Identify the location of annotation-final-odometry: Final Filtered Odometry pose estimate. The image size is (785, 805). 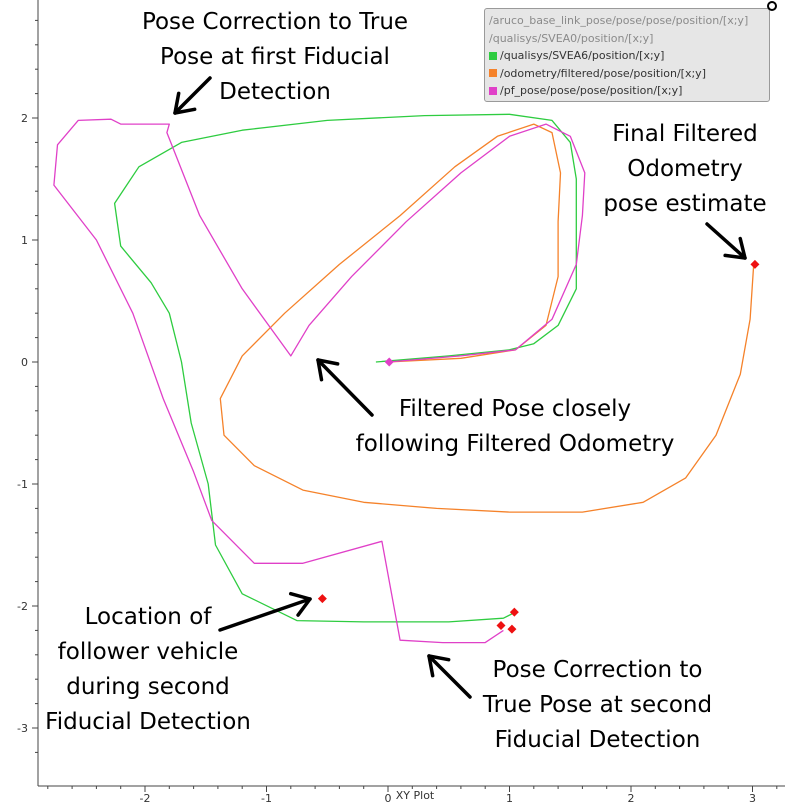
(685, 169).